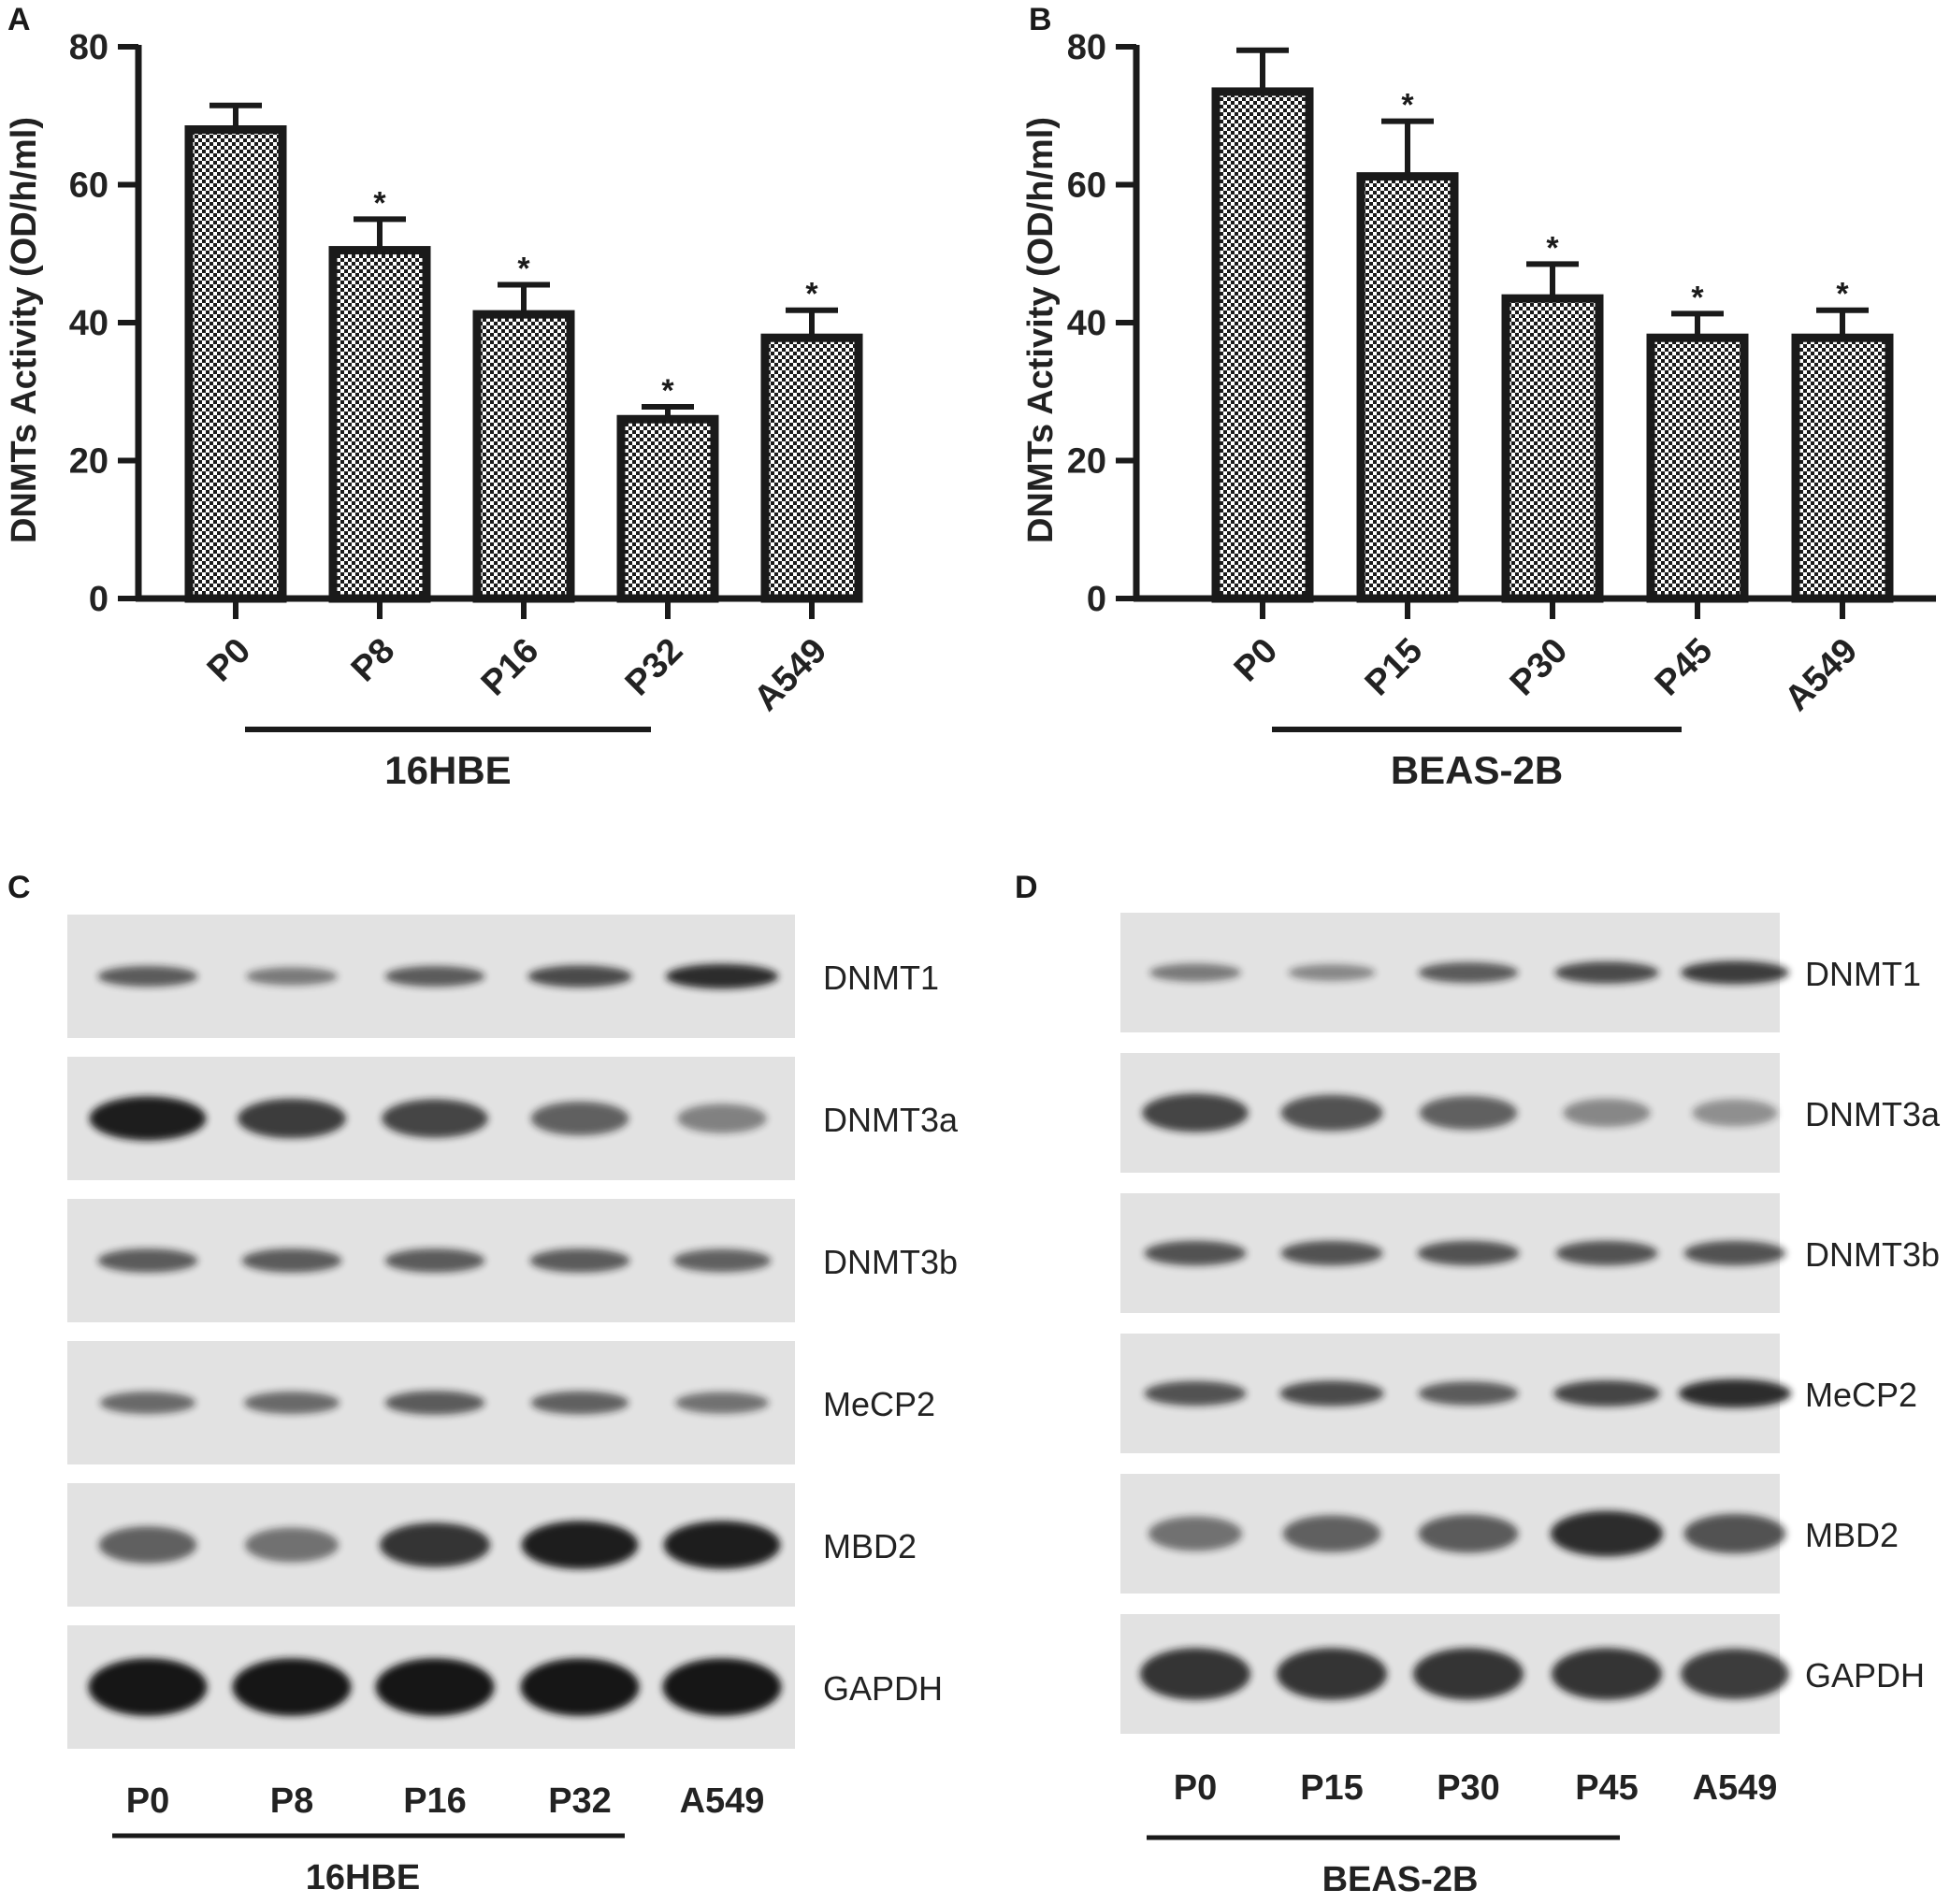 The width and height of the screenshot is (1950, 1904). What do you see at coordinates (505, 1687) in the screenshot?
I see `blot-row-gapdh: GAPDH` at bounding box center [505, 1687].